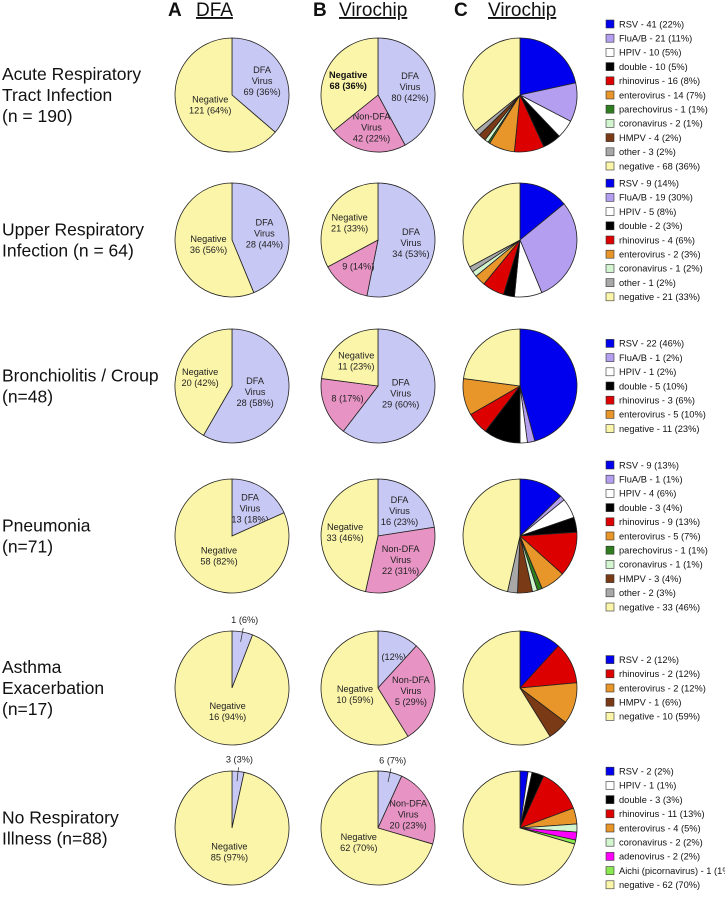  What do you see at coordinates (655, 39) in the screenshot?
I see `legend-entry: FluA/B - 21 (11%)` at bounding box center [655, 39].